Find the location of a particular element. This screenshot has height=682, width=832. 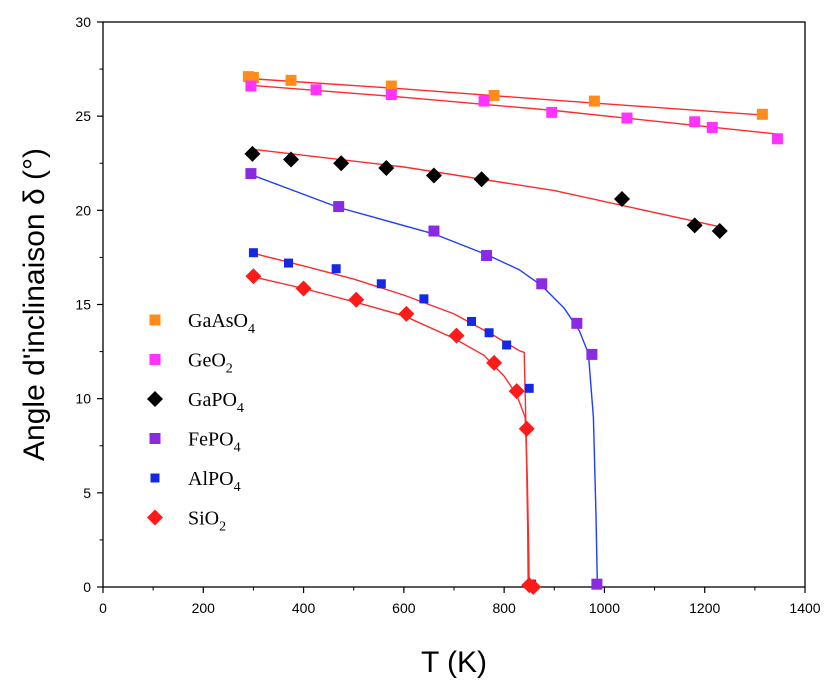

y-axis-title: Angle d'inclinaison δ (°) is located at coordinates (34, 304).